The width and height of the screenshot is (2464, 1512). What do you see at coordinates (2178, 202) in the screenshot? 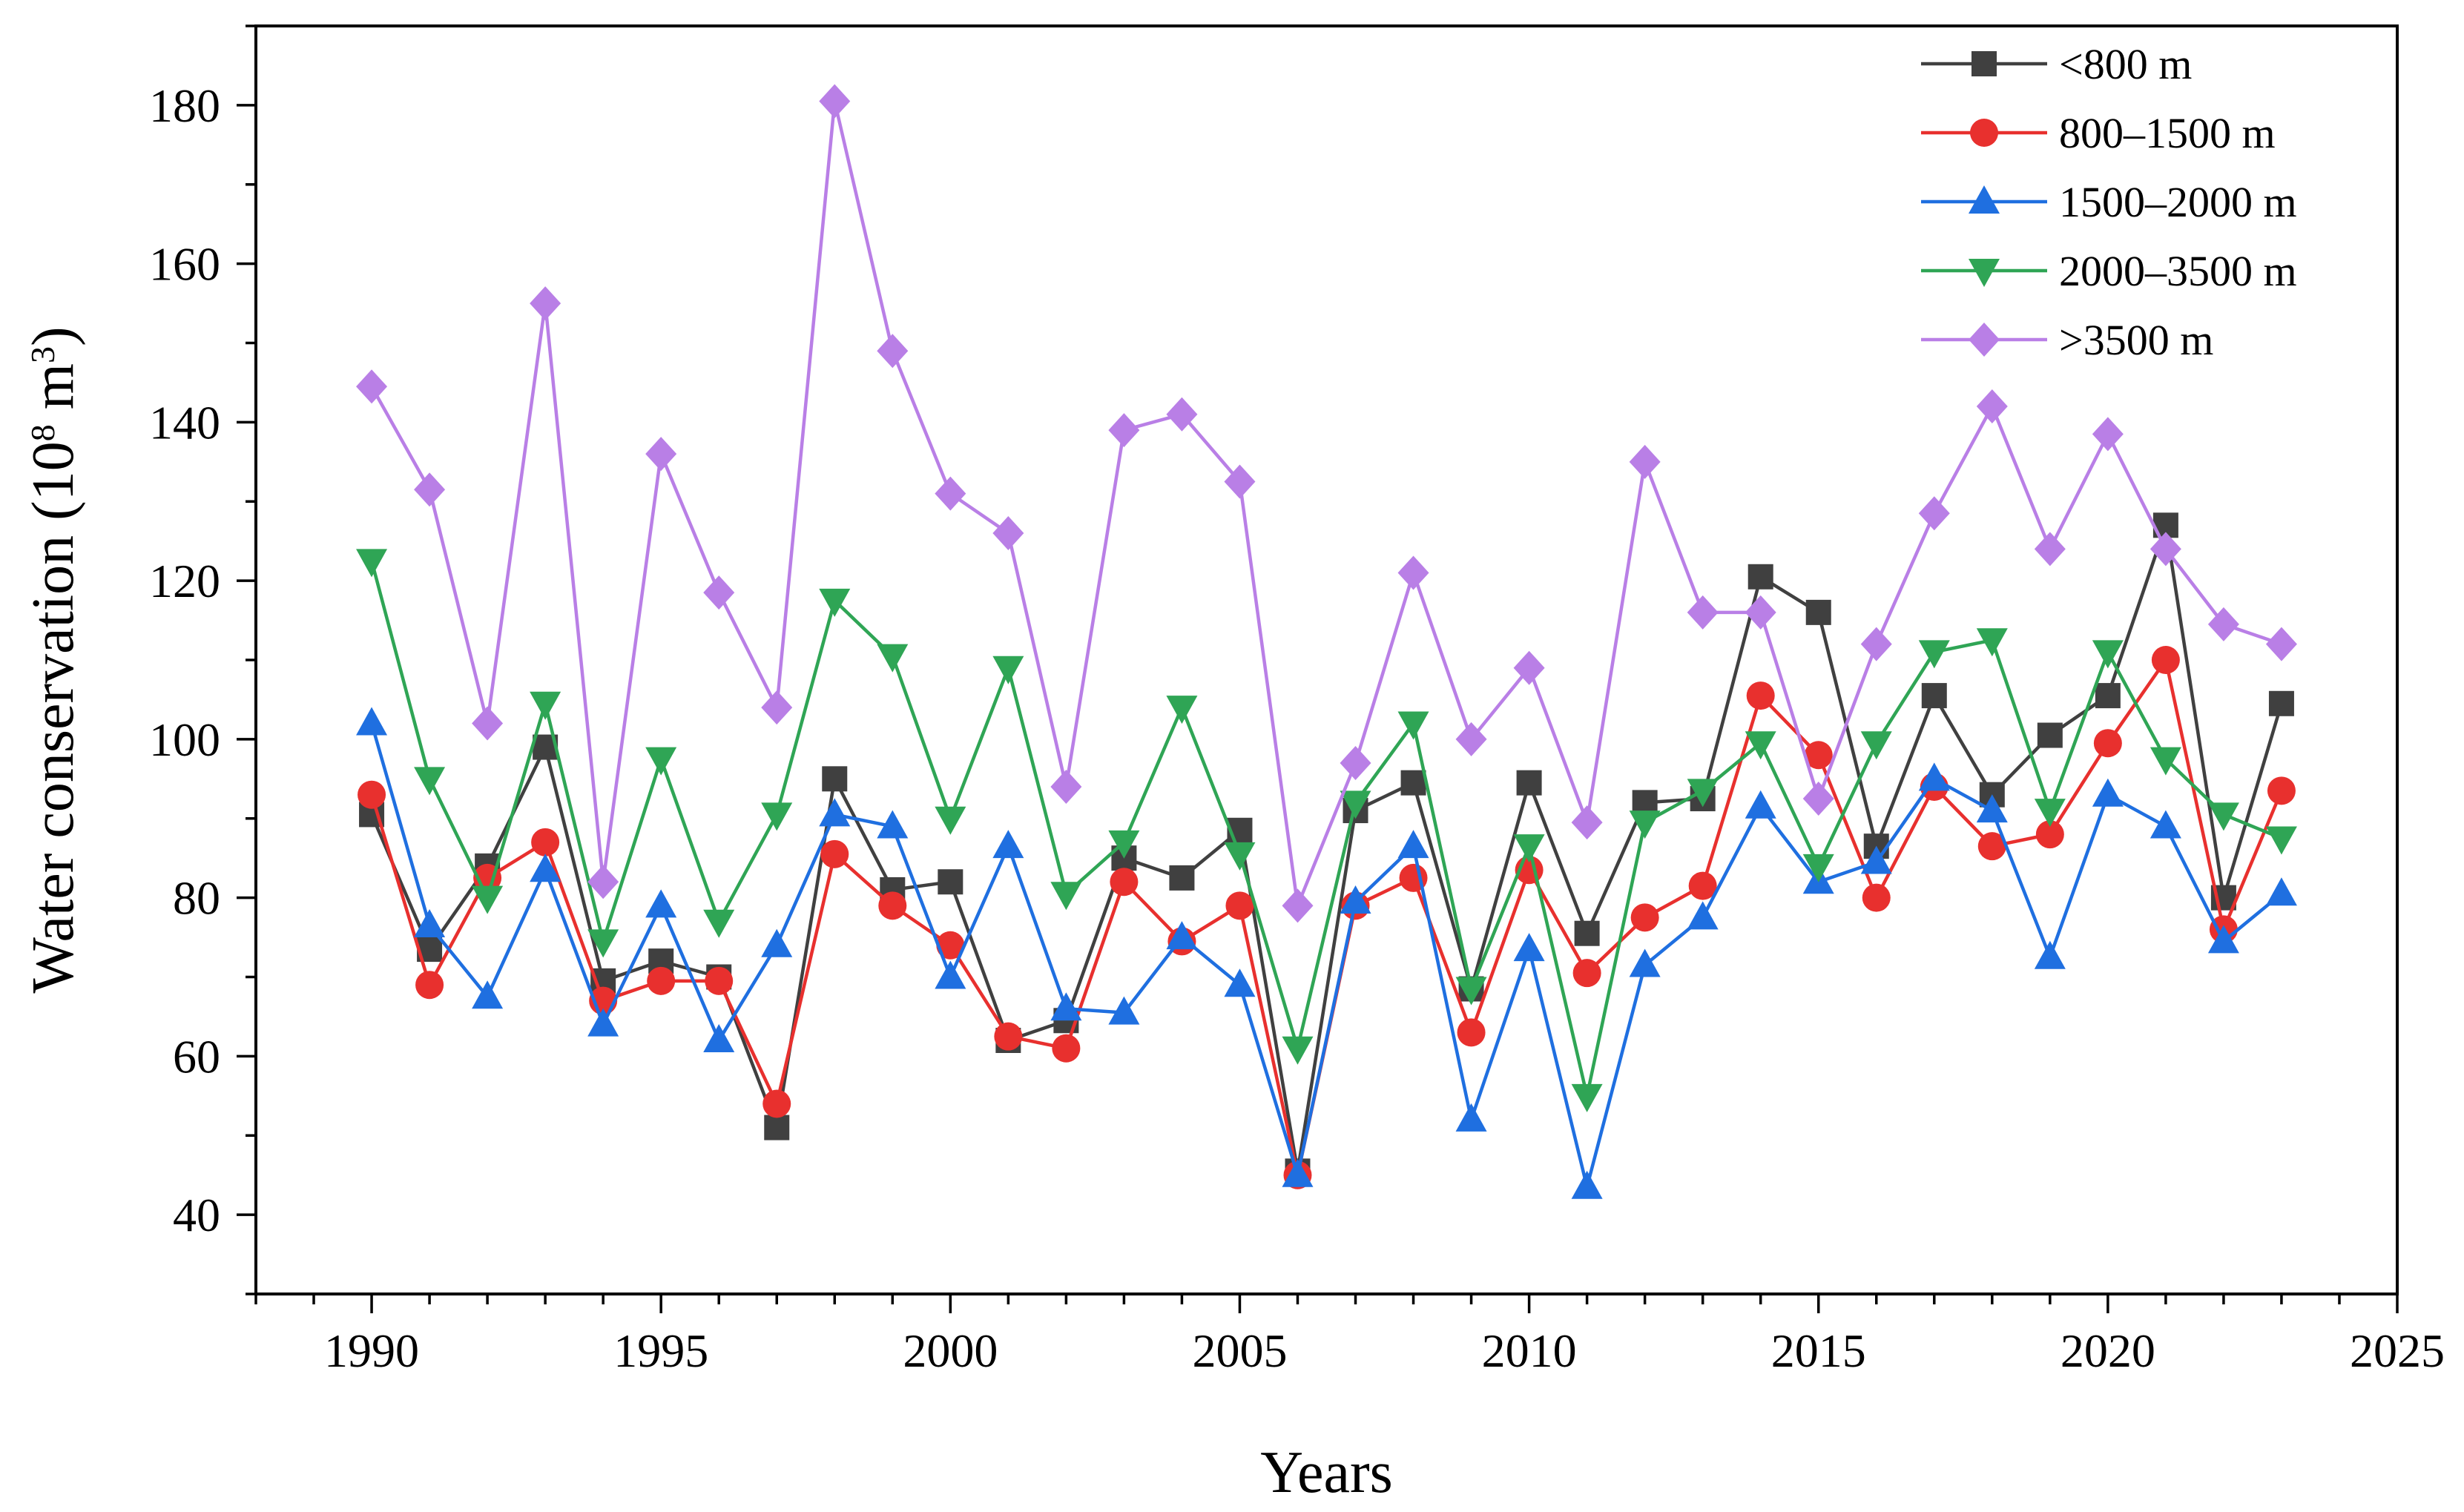
I see `legend-label: 1500–2000 m` at bounding box center [2178, 202].